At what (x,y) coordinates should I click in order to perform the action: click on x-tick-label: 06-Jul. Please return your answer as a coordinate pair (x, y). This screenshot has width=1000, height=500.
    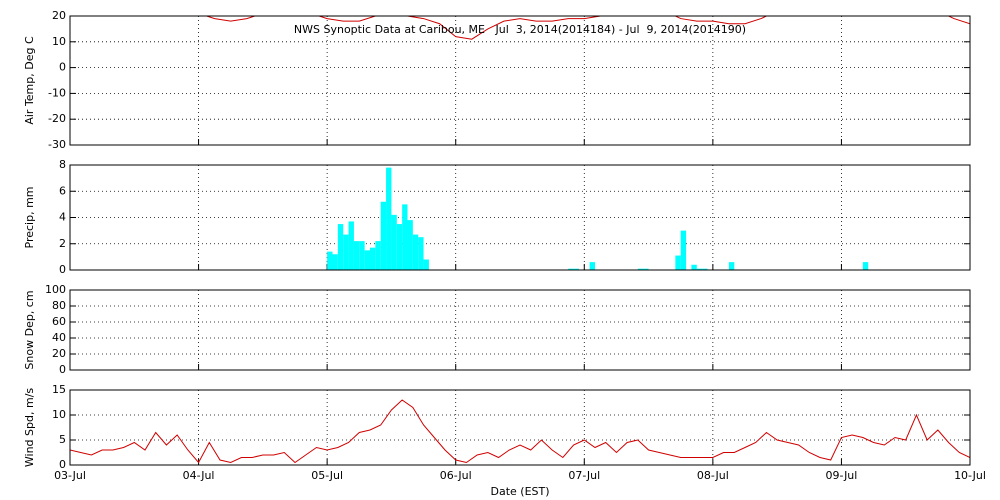
    Looking at the image, I should click on (456, 475).